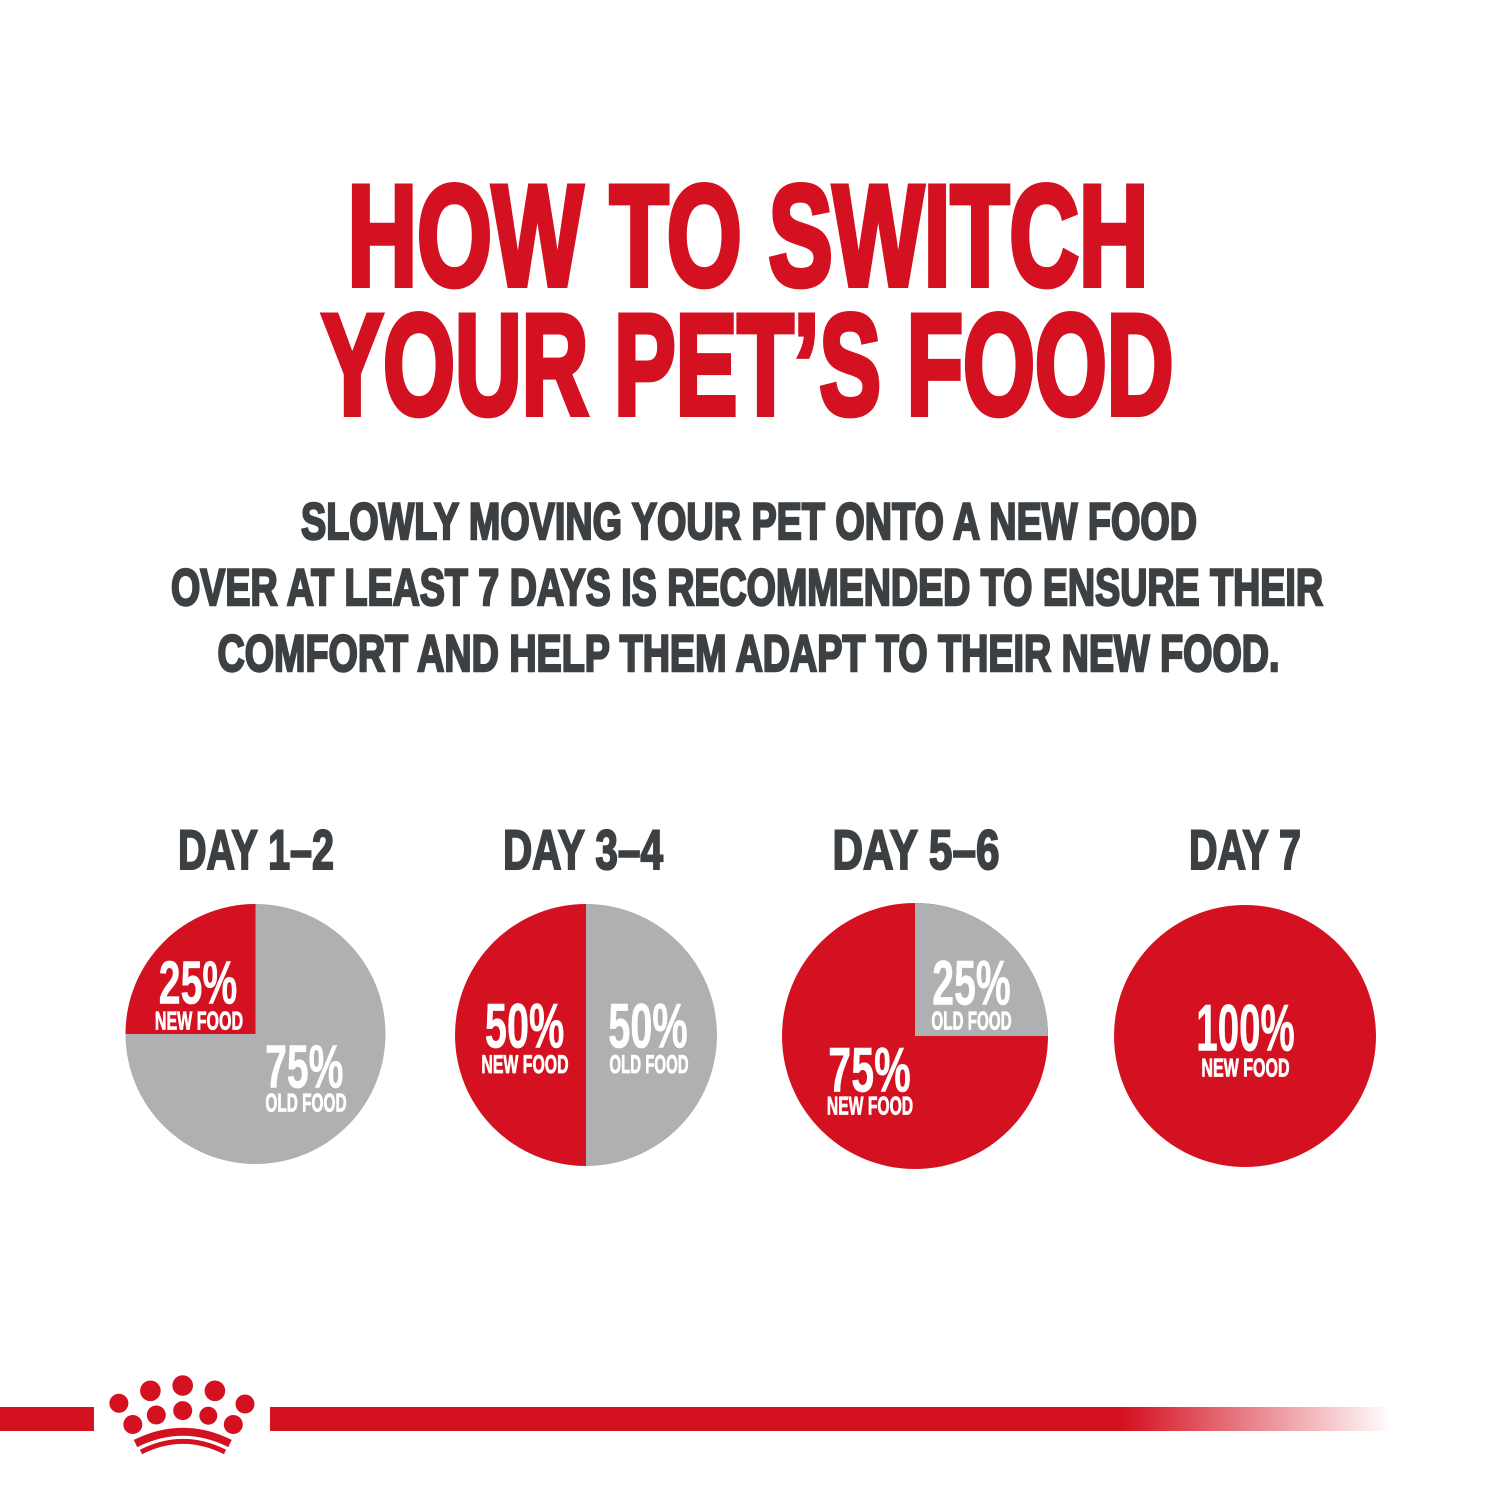 The image size is (1500, 1500). I want to click on svg-text:SLOWLY MOVING YOUR PET ONTO A: SLOWLY MOVING YOUR PET ONTO A NEW FOOD, so click(749, 521).